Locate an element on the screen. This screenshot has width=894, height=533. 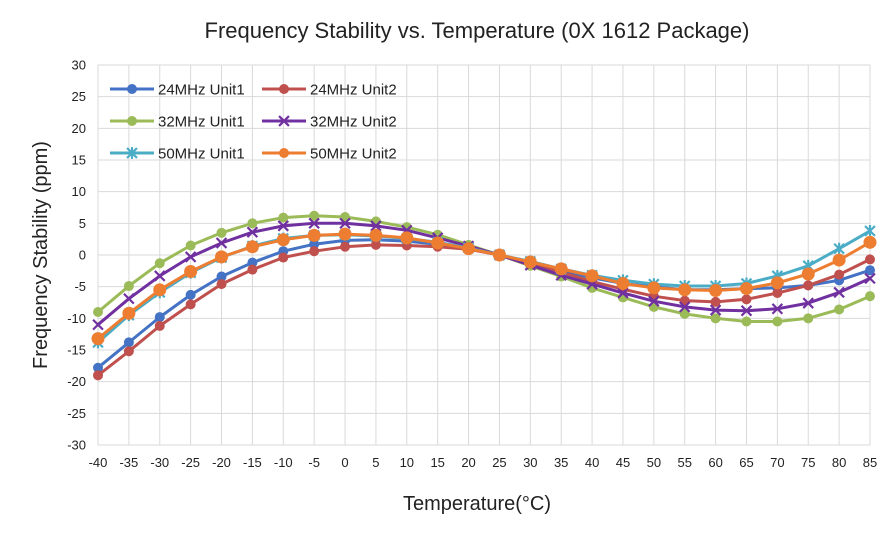
x-tick-label: 65 is located at coordinates (746, 462).